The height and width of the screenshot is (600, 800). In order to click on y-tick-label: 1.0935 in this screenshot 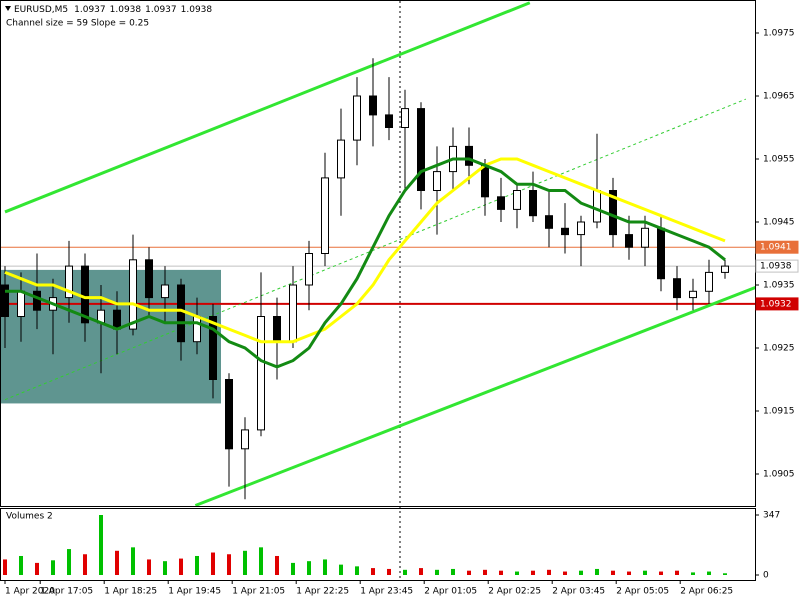, I will do `click(779, 286)`.